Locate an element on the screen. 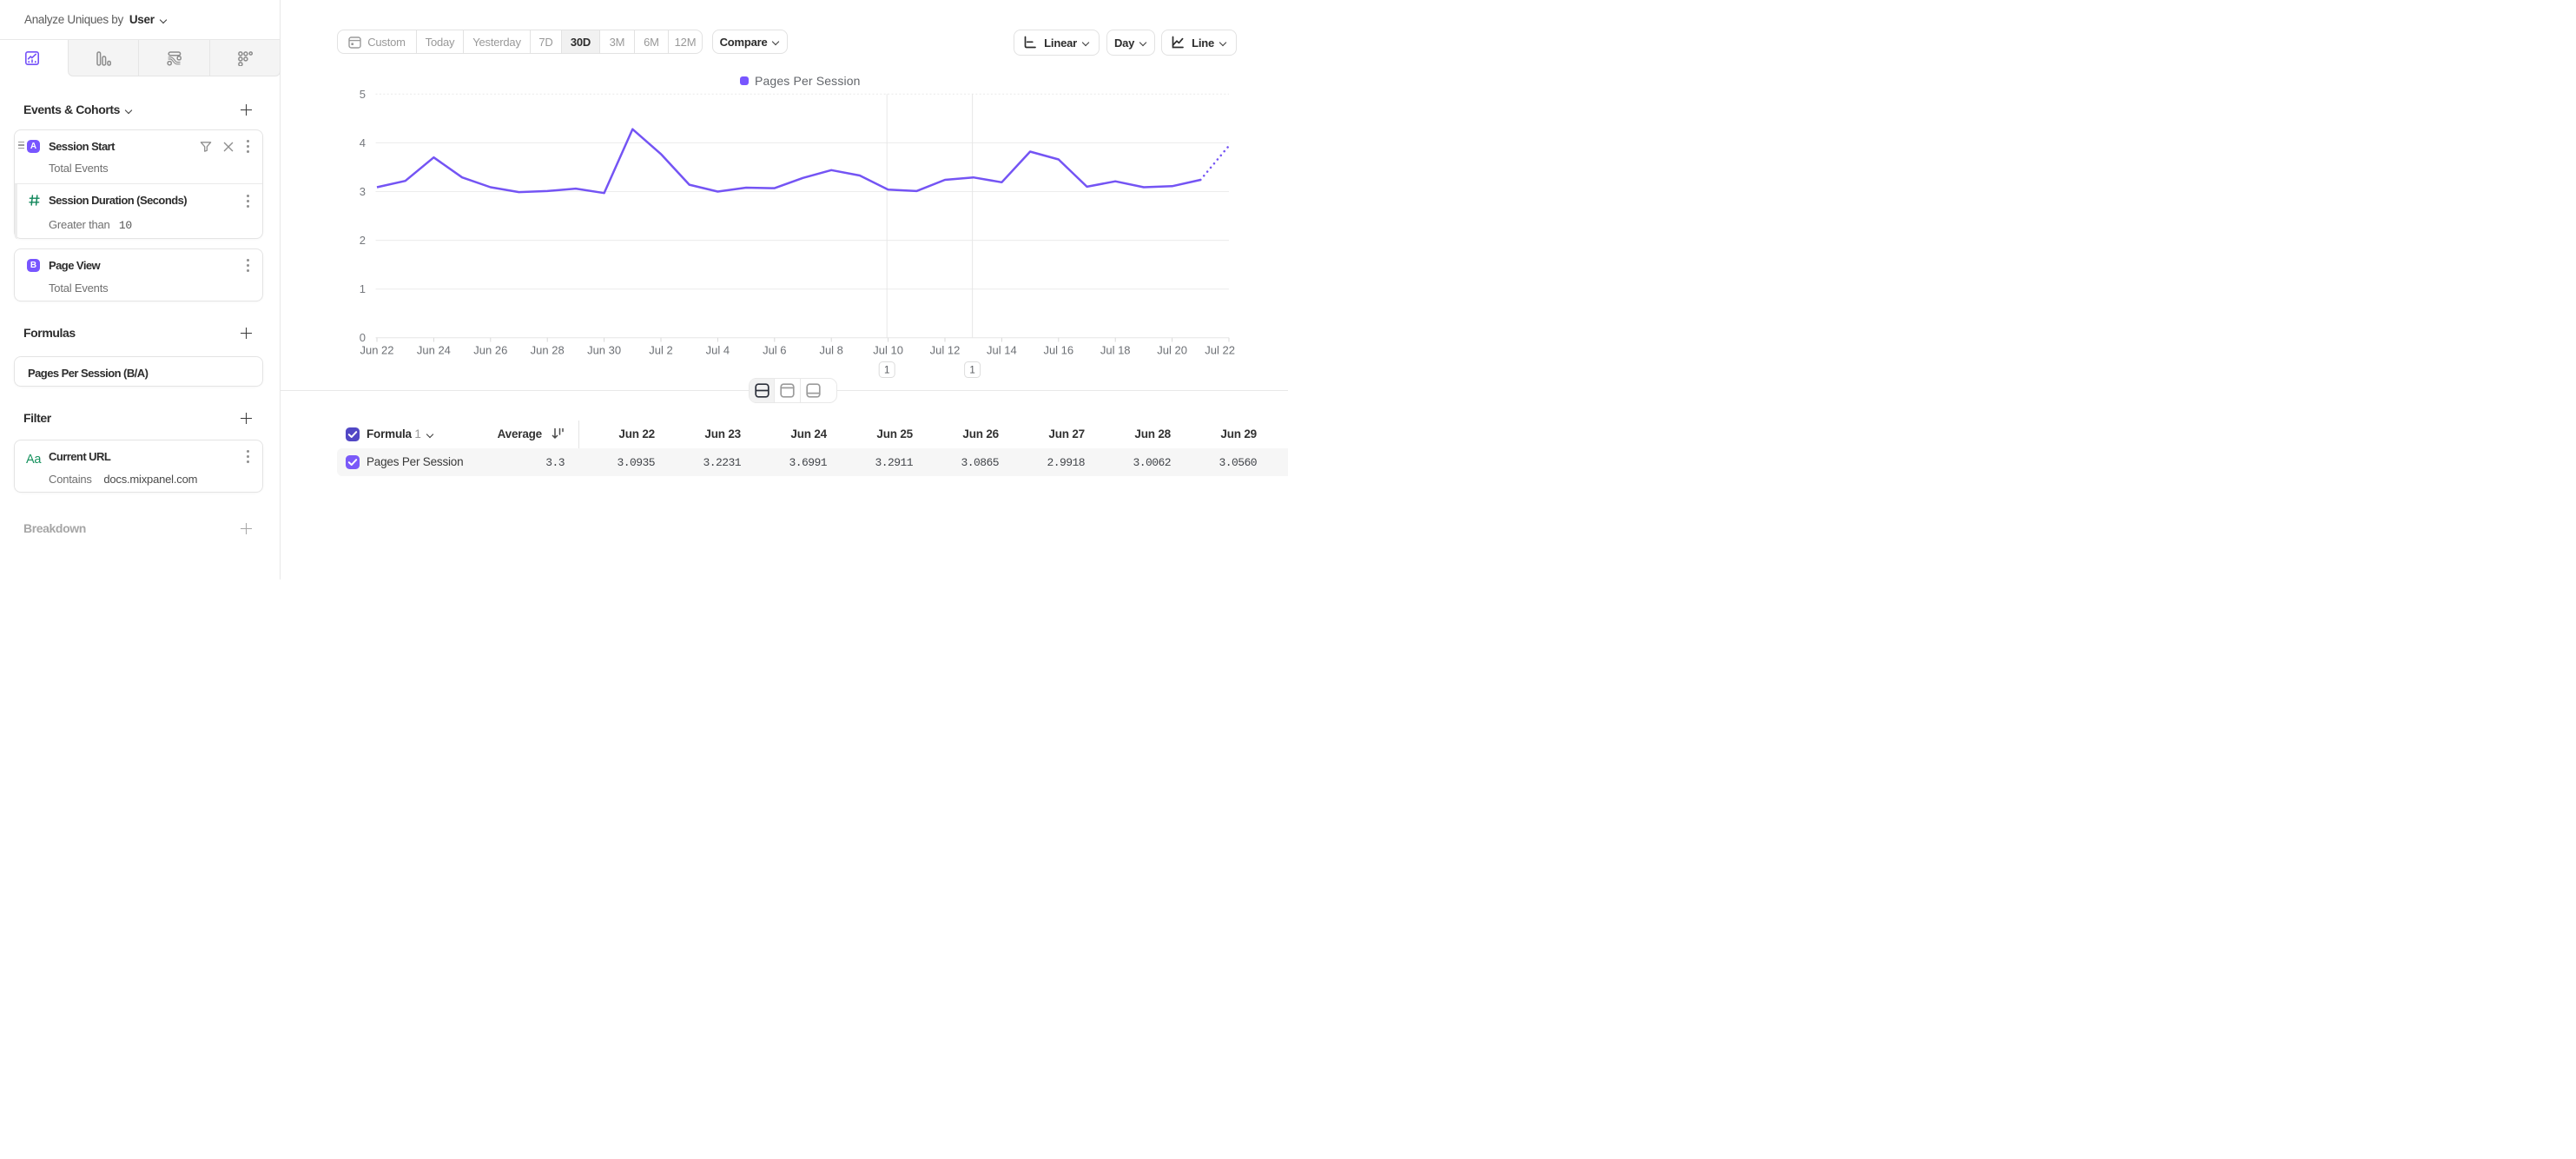  svg-text: Jul 16 is located at coordinates (1058, 350).